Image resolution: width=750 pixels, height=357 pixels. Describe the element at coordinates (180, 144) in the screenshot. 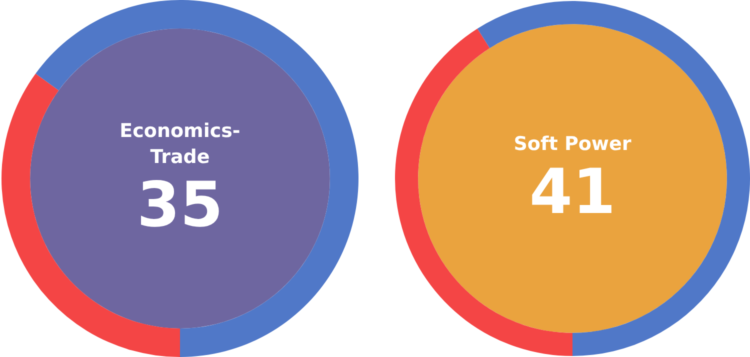

I see `text: Economics-Trade` at that location.